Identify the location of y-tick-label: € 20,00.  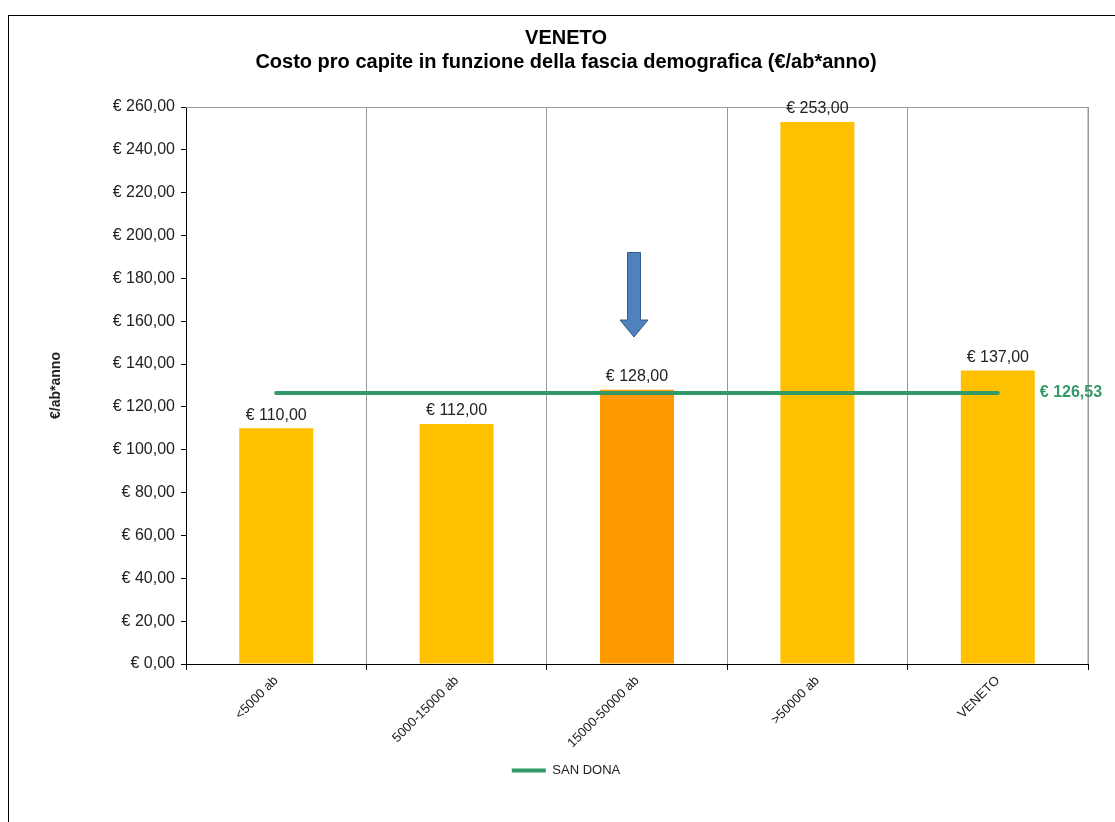
(148, 620).